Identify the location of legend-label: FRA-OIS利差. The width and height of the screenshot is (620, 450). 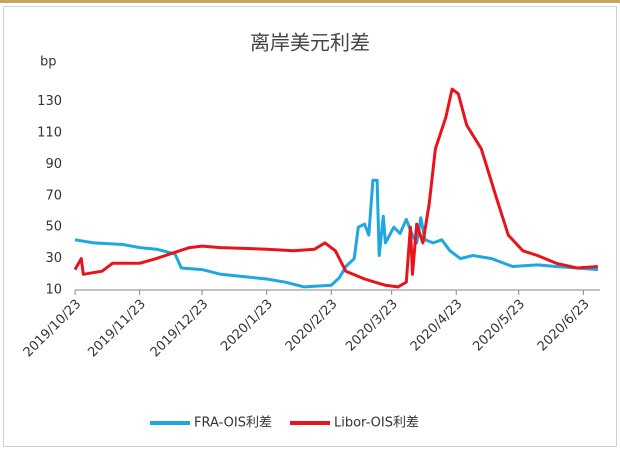
(233, 423).